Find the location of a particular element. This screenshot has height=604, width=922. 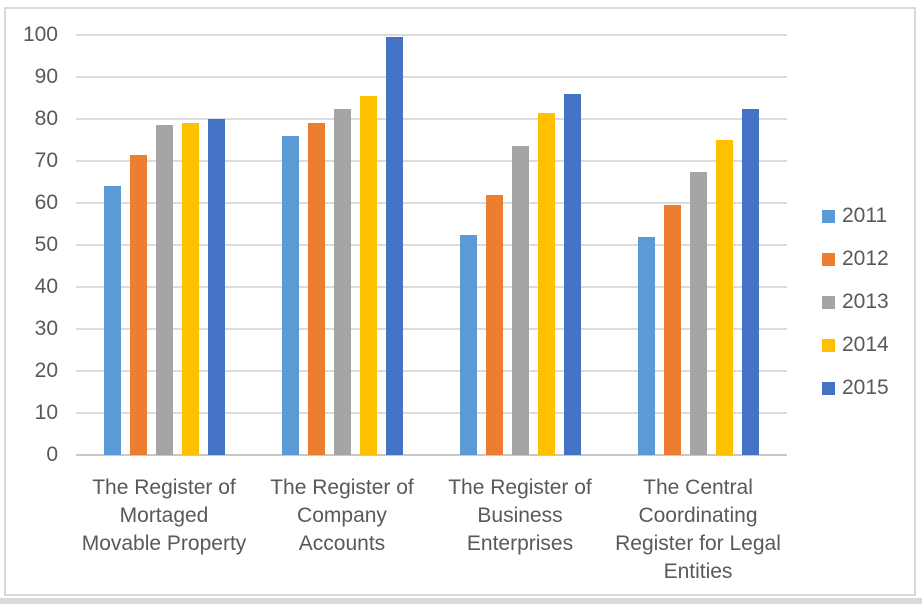

legend-swatch-2013-icon is located at coordinates (828, 302).